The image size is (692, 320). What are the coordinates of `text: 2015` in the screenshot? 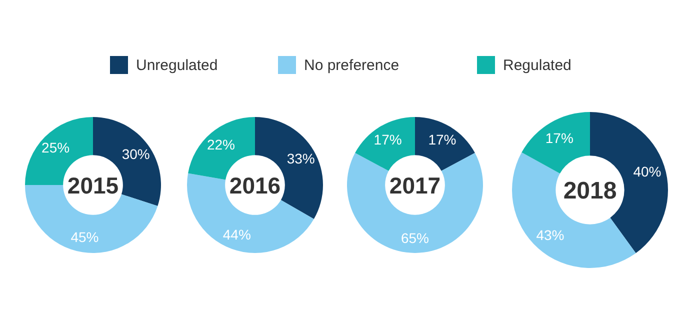 It's located at (93, 185).